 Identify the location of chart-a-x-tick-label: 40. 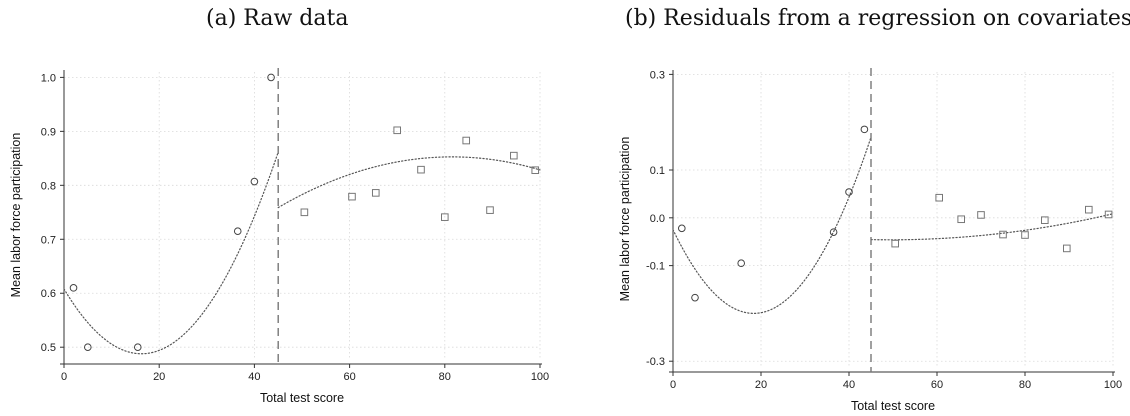
(254, 377).